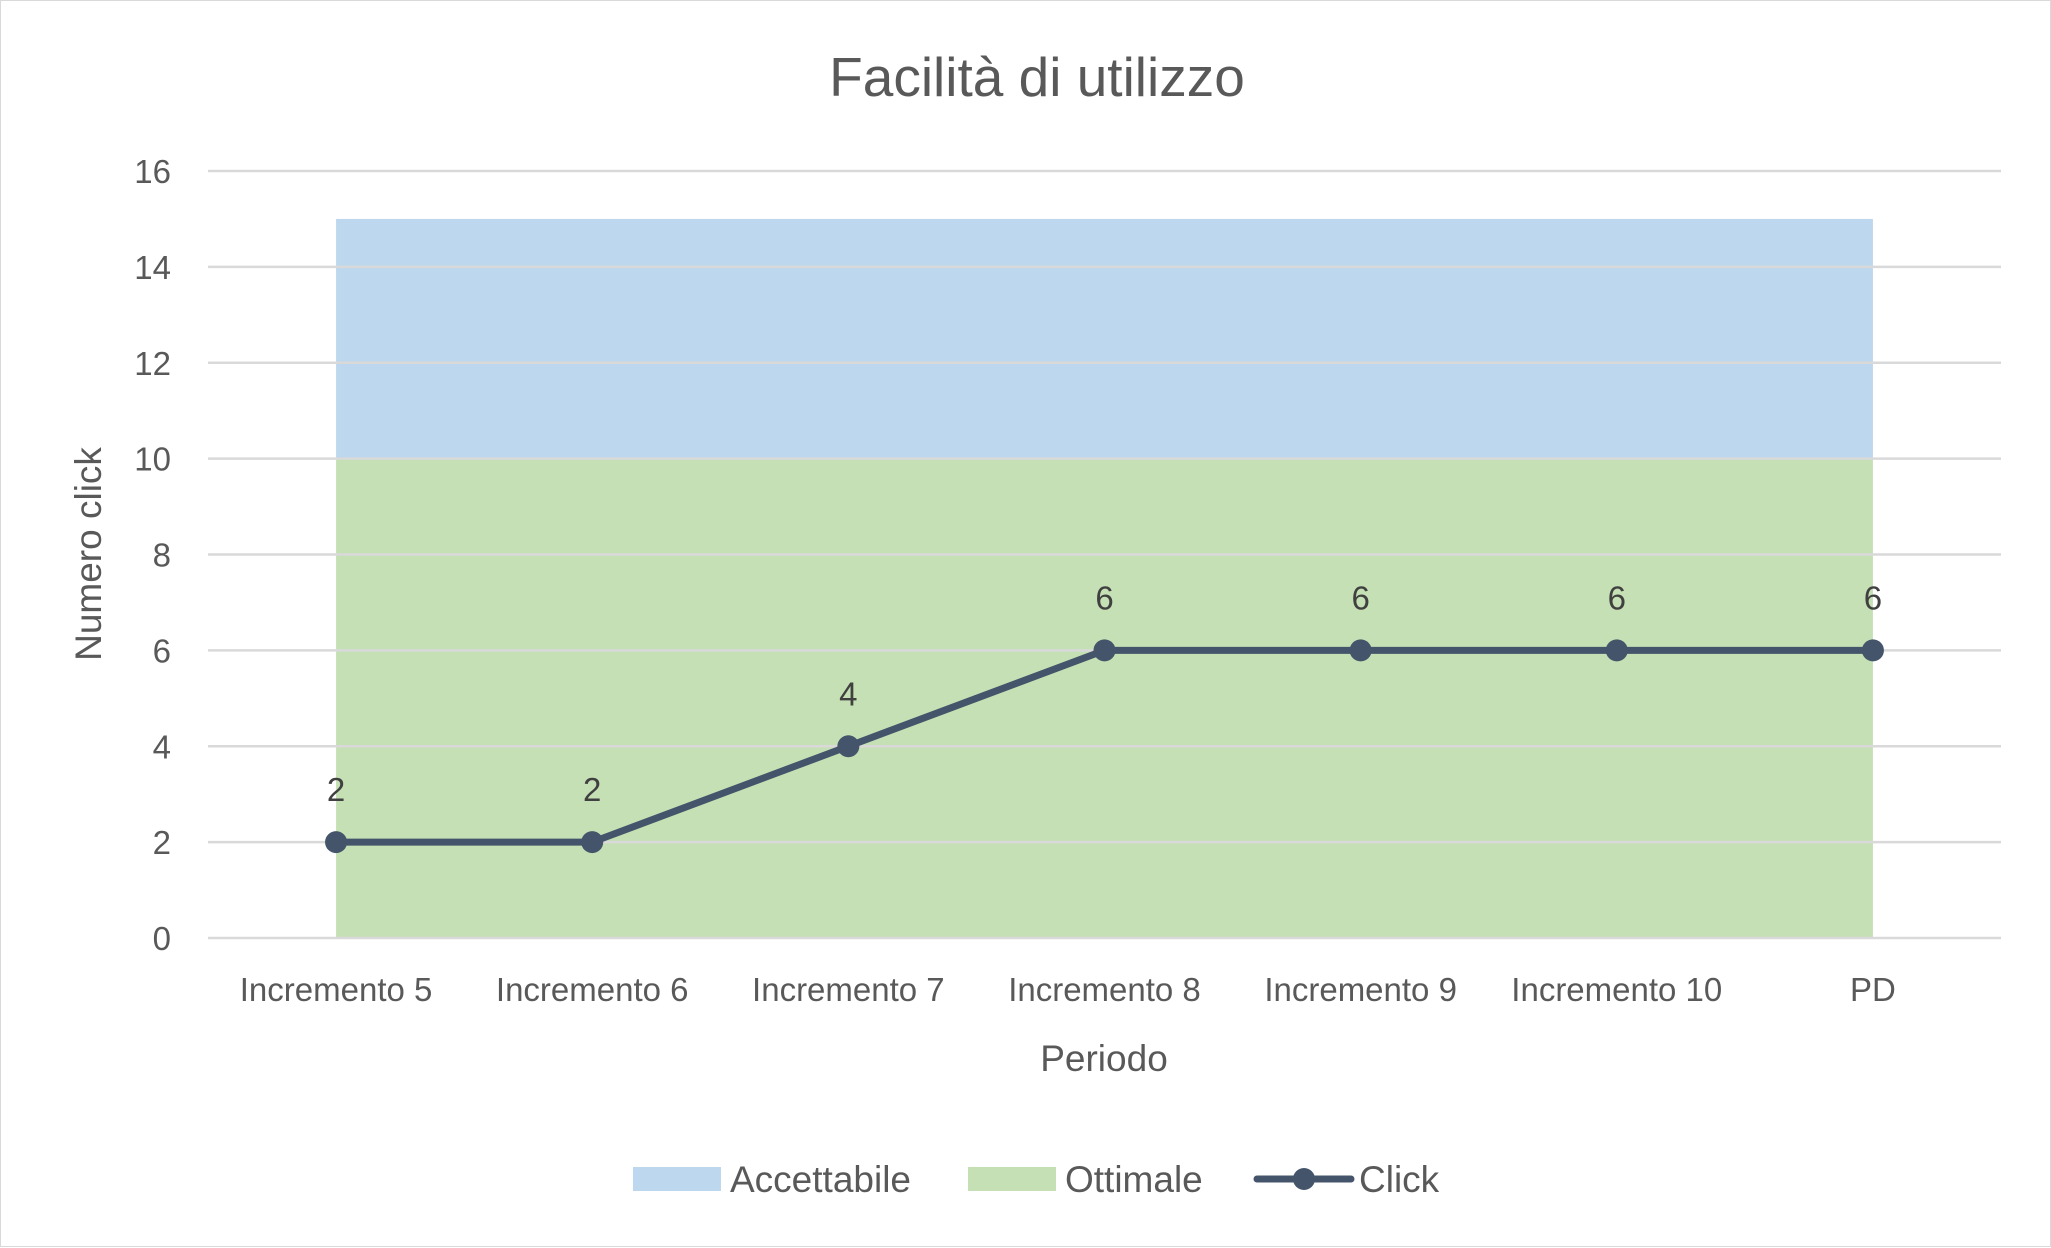 The width and height of the screenshot is (2051, 1248). Describe the element at coordinates (820, 1179) in the screenshot. I see `legend-label-accettabile: Accettabile` at that location.